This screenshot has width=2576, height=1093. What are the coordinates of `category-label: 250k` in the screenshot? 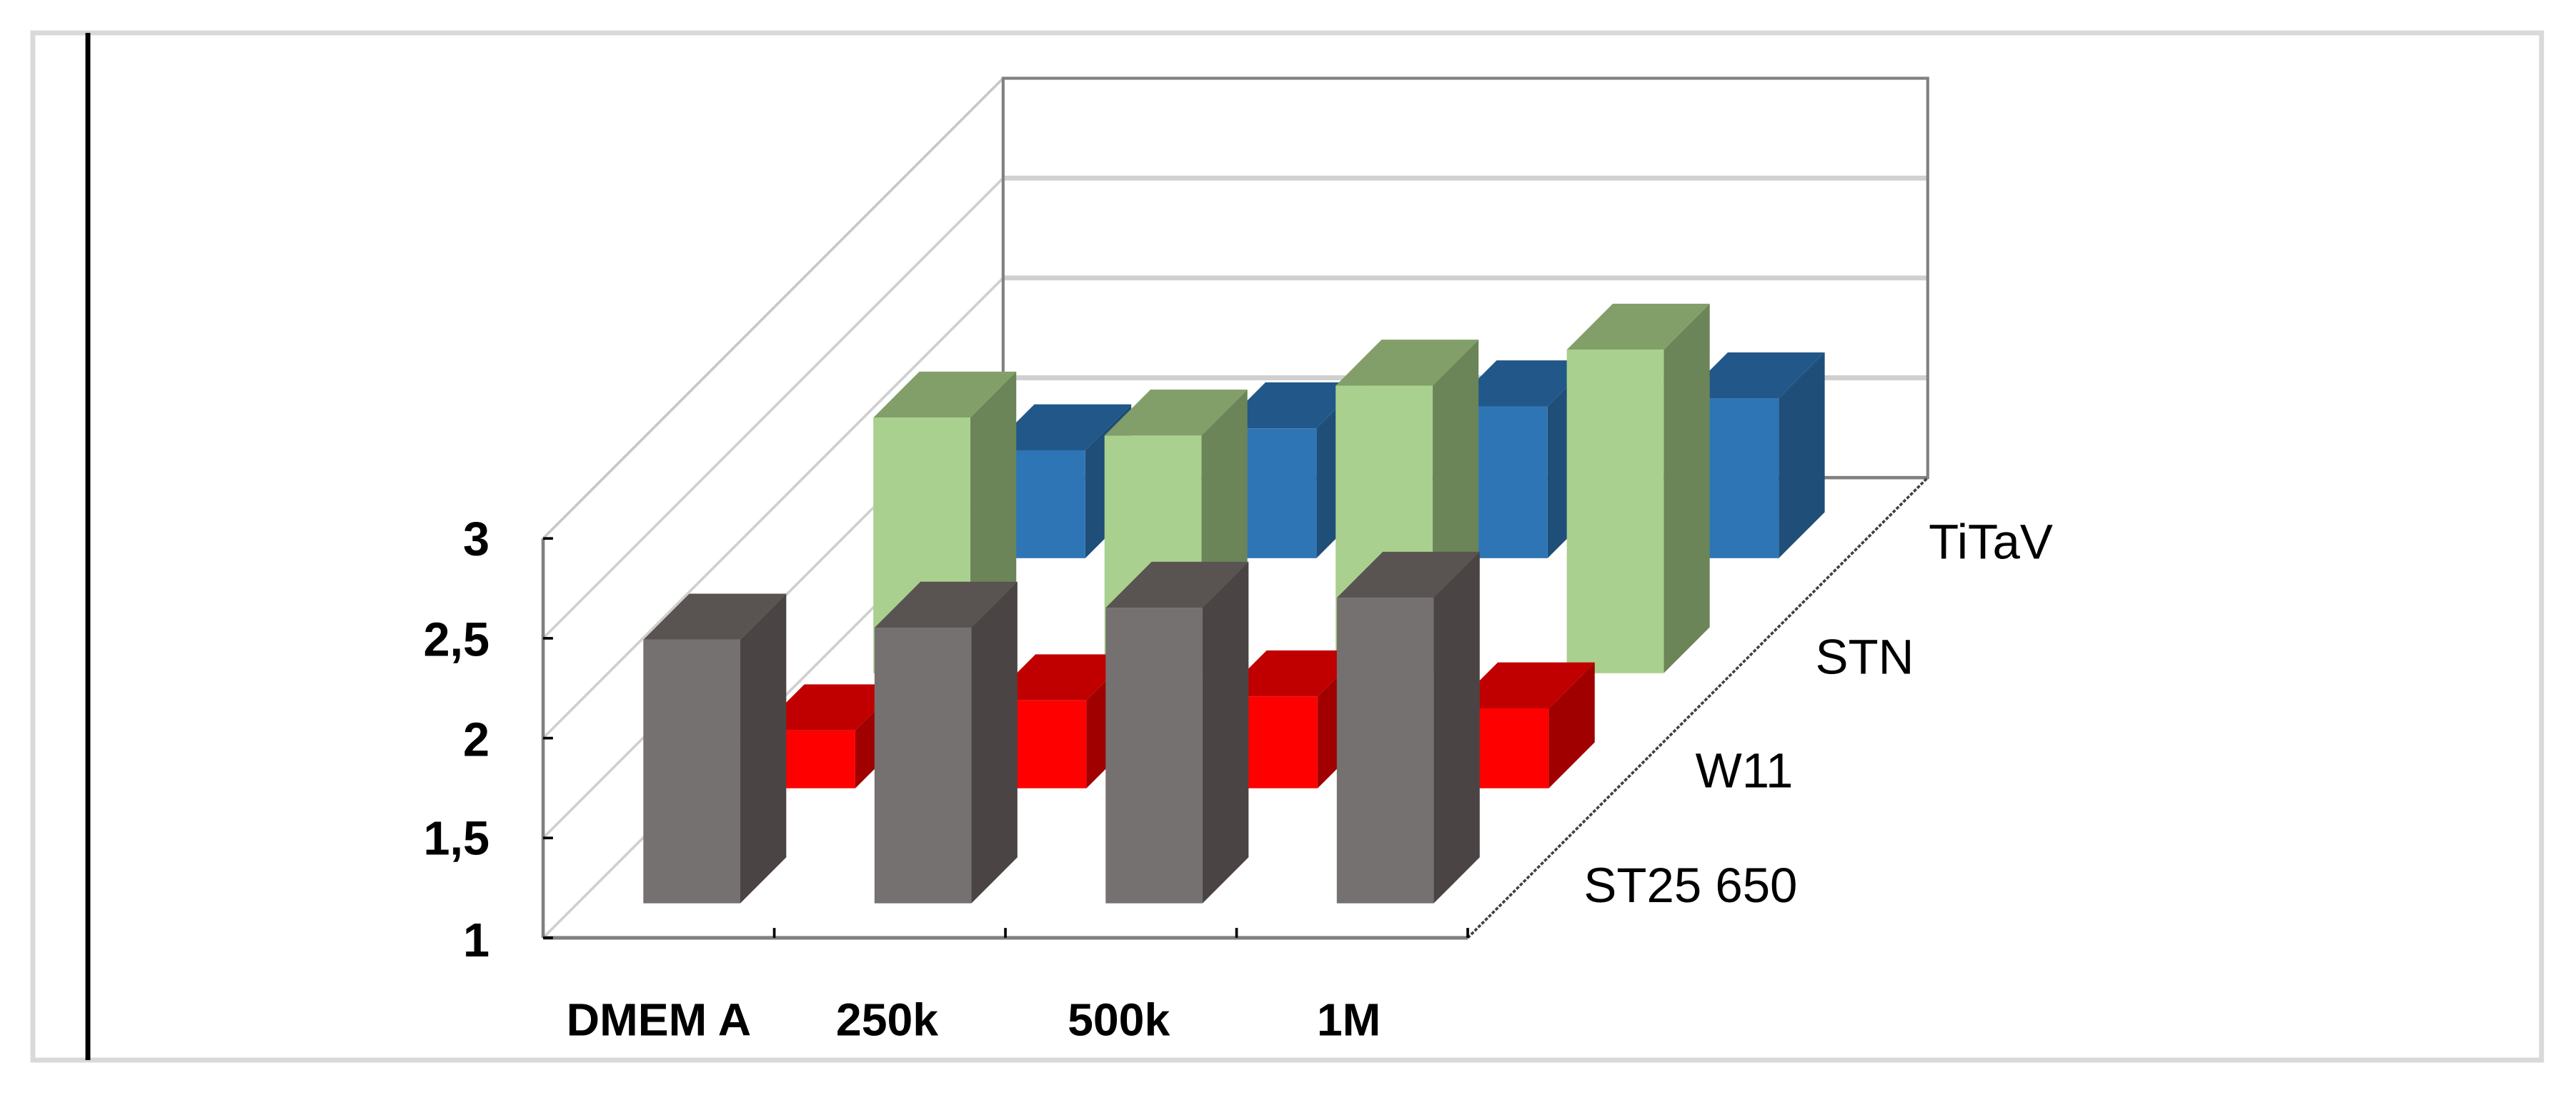 It's located at (887, 1019).